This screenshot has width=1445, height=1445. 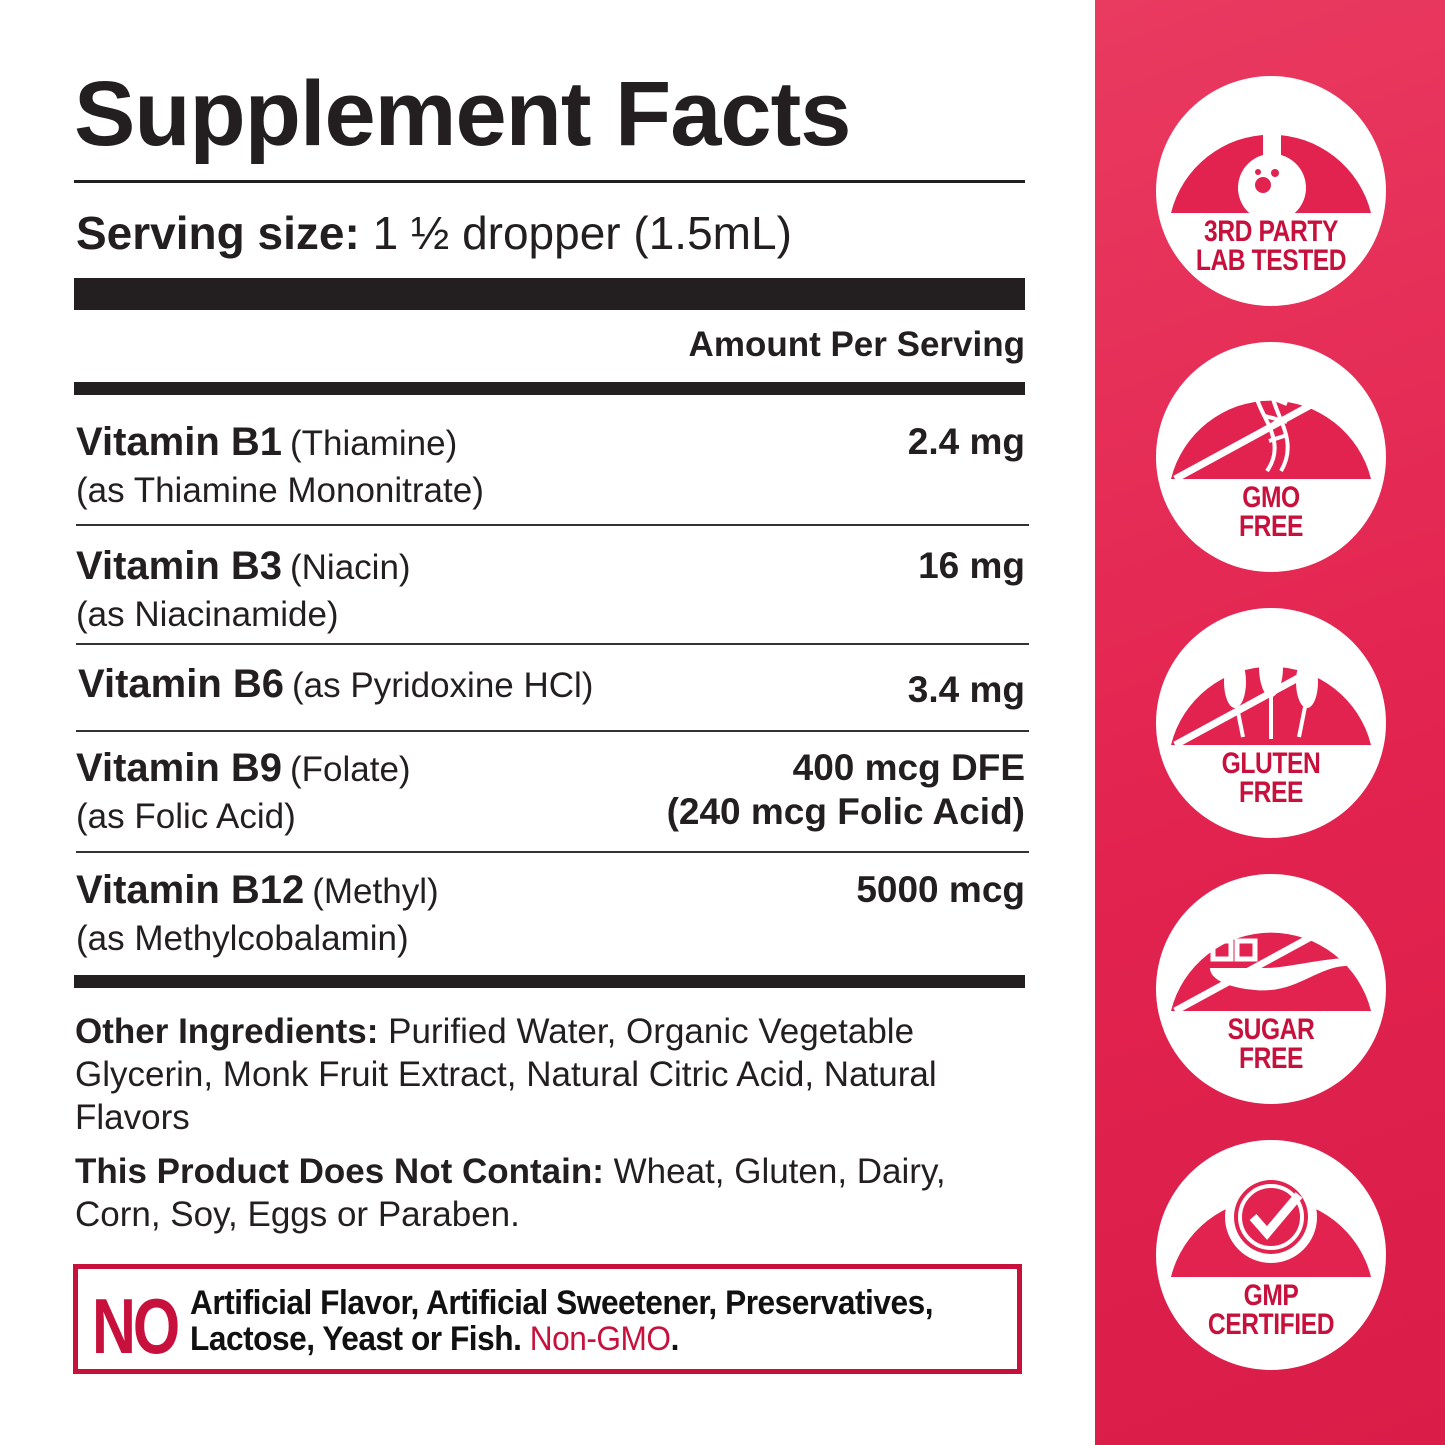 What do you see at coordinates (179, 768) in the screenshot?
I see `nutrient-name: Vitamin B9` at bounding box center [179, 768].